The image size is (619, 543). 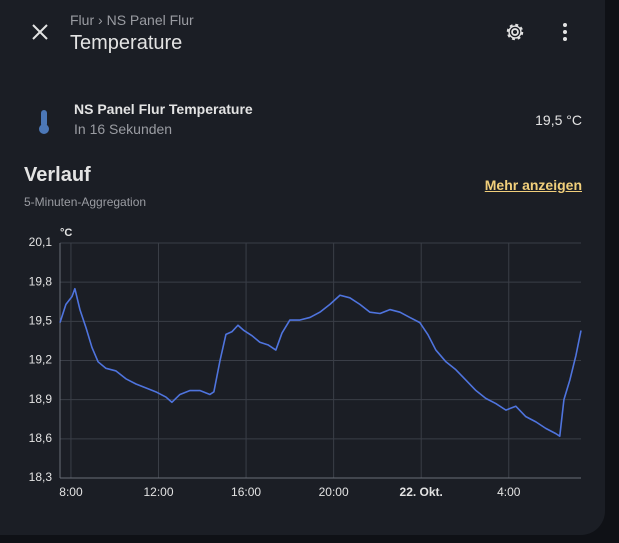 I want to click on x-tick-label: 22. Okt., so click(x=421, y=492).